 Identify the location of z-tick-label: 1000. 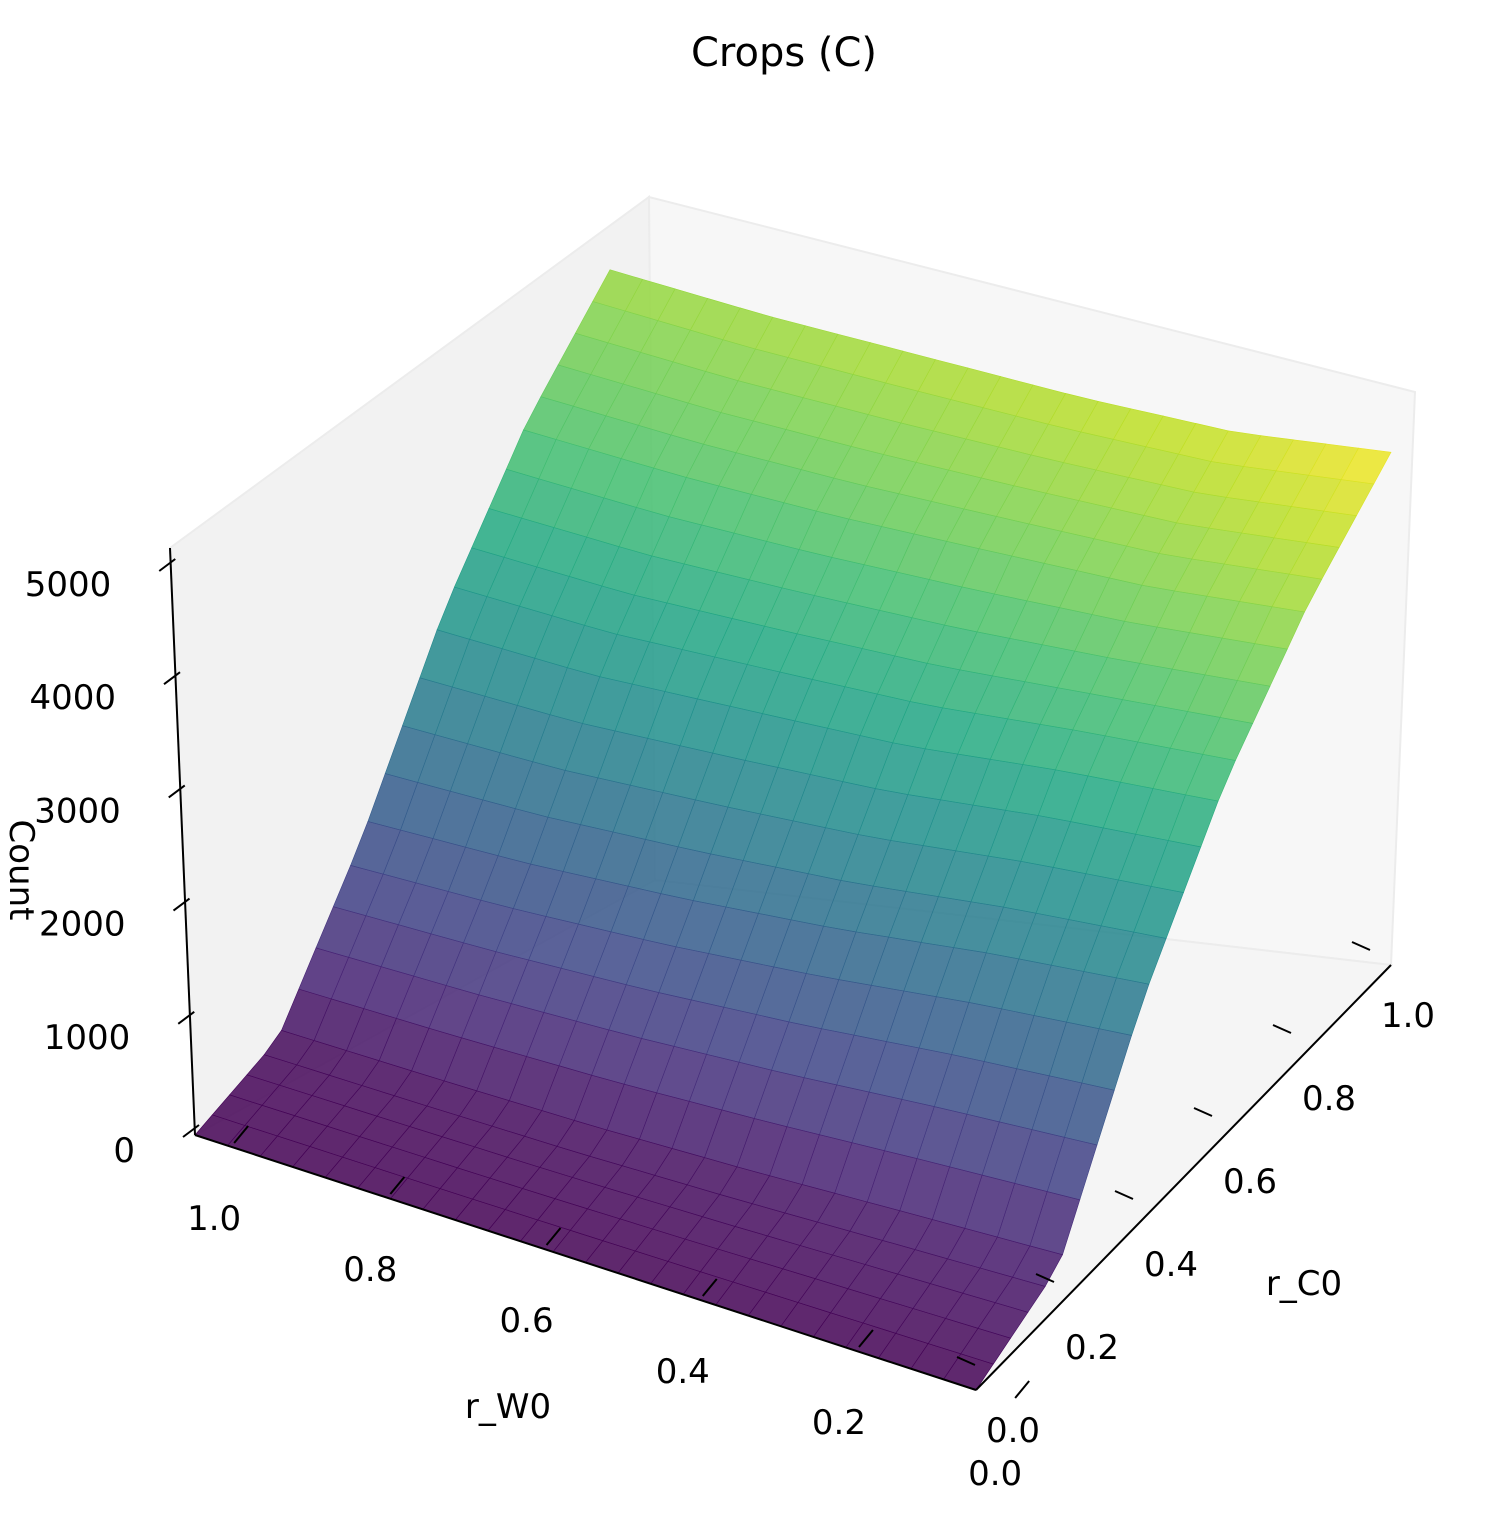
(87, 1038).